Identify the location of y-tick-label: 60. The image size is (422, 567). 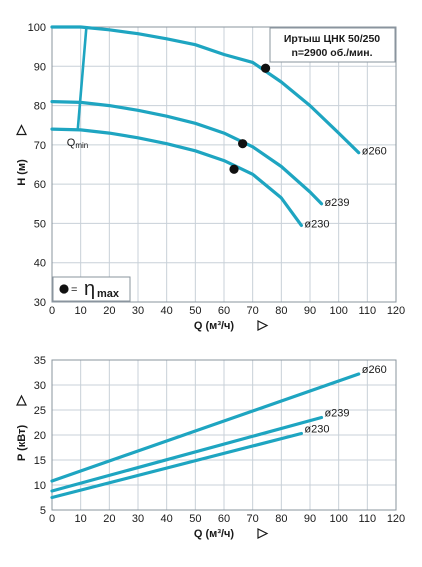
(40, 185).